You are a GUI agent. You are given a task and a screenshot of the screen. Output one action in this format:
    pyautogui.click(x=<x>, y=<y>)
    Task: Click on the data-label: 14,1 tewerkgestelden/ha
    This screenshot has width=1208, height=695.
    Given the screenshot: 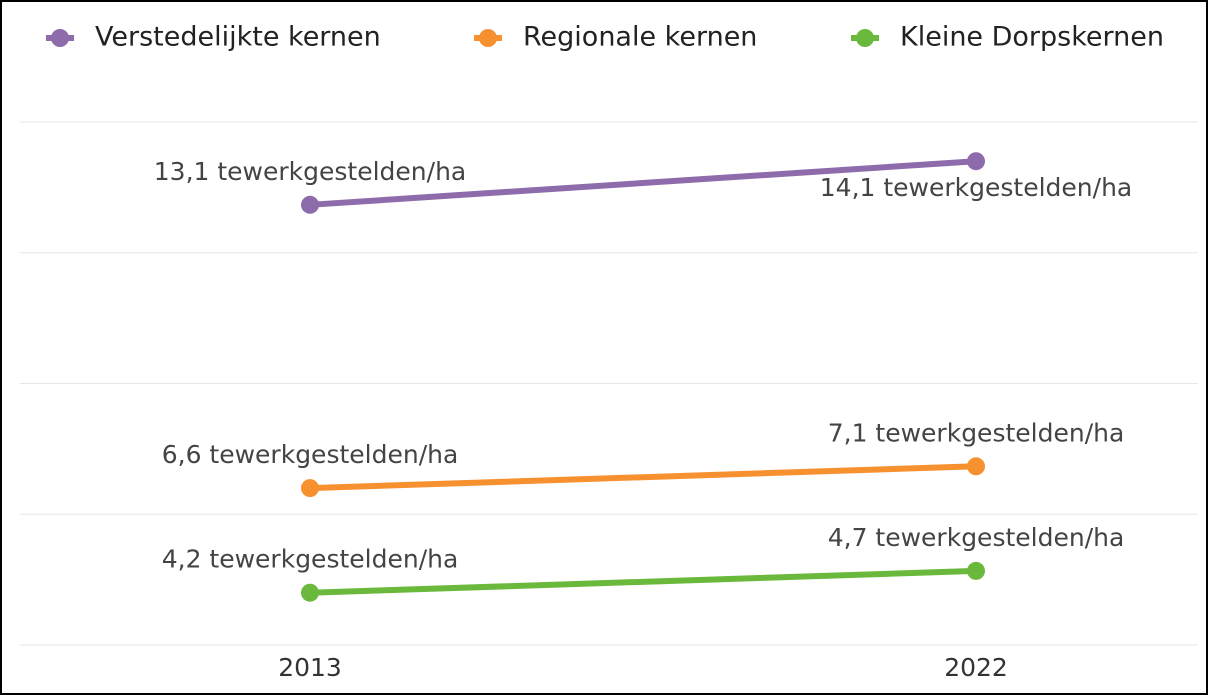 What is the action you would take?
    pyautogui.click(x=976, y=187)
    